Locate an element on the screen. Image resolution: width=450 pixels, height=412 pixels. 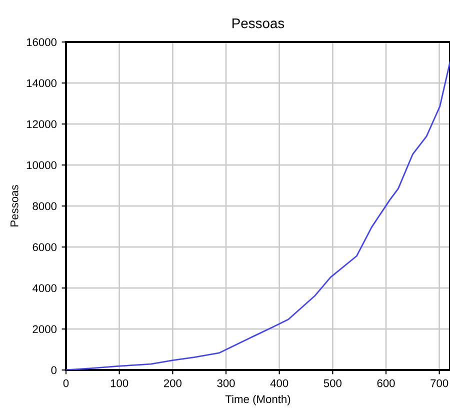
y-tick-label: 16000 is located at coordinates (41, 42).